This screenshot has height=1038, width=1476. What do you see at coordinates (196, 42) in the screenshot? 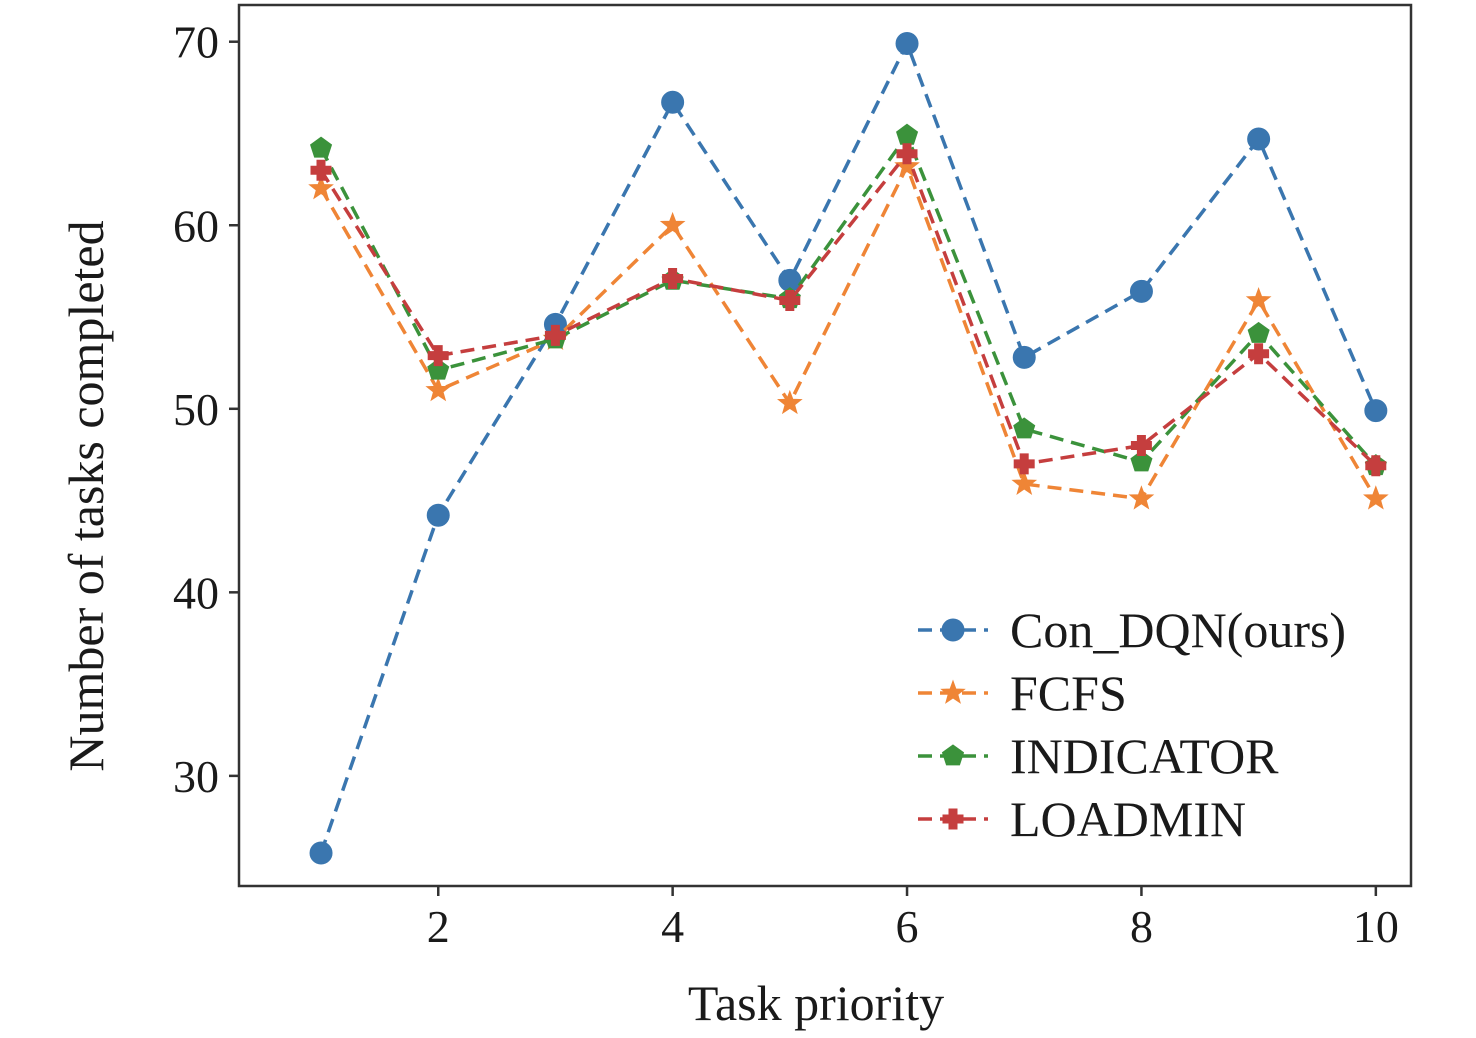
I see `y-tick-label: 70` at bounding box center [196, 42].